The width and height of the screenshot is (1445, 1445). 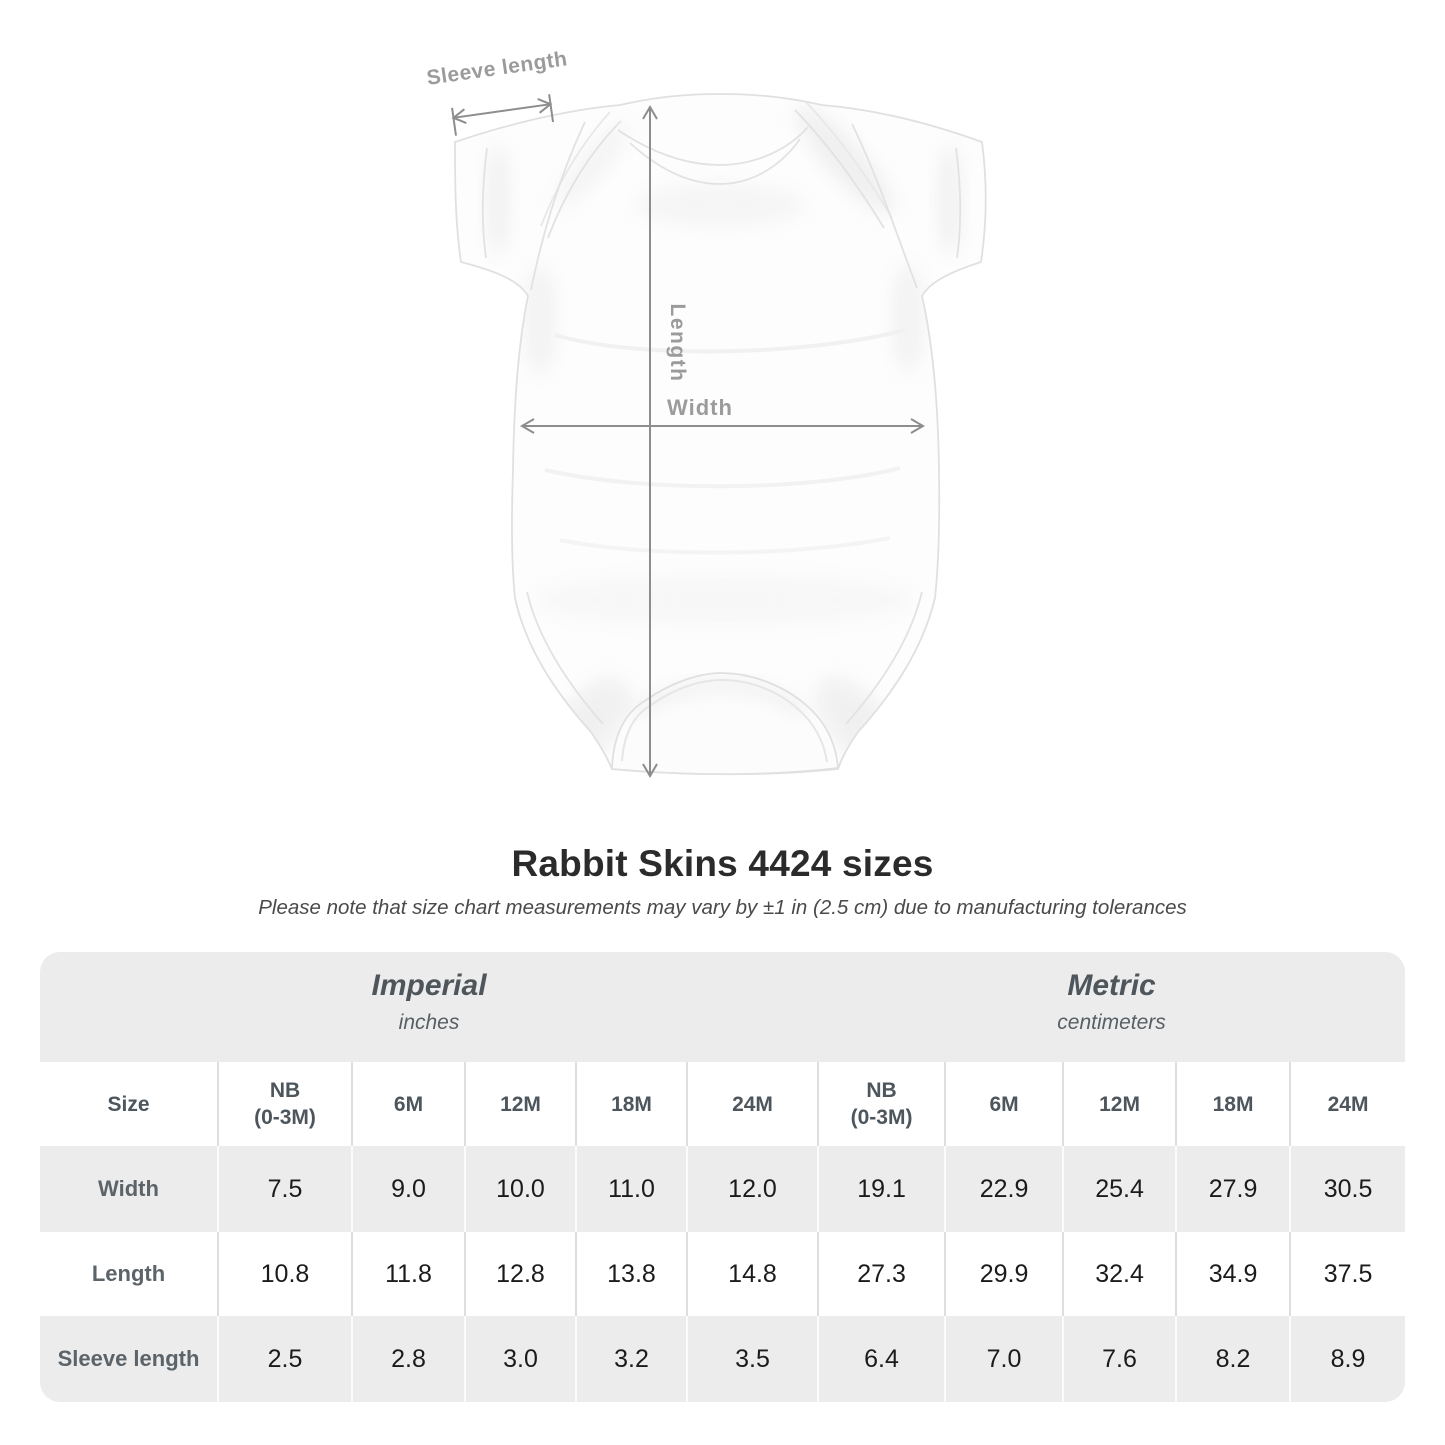 I want to click on snap-flap, so click(x=725, y=724).